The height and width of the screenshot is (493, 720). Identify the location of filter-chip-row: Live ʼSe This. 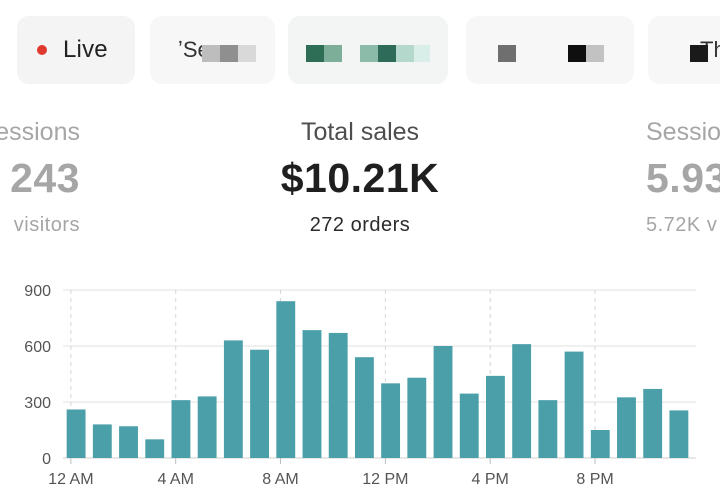
(360, 51).